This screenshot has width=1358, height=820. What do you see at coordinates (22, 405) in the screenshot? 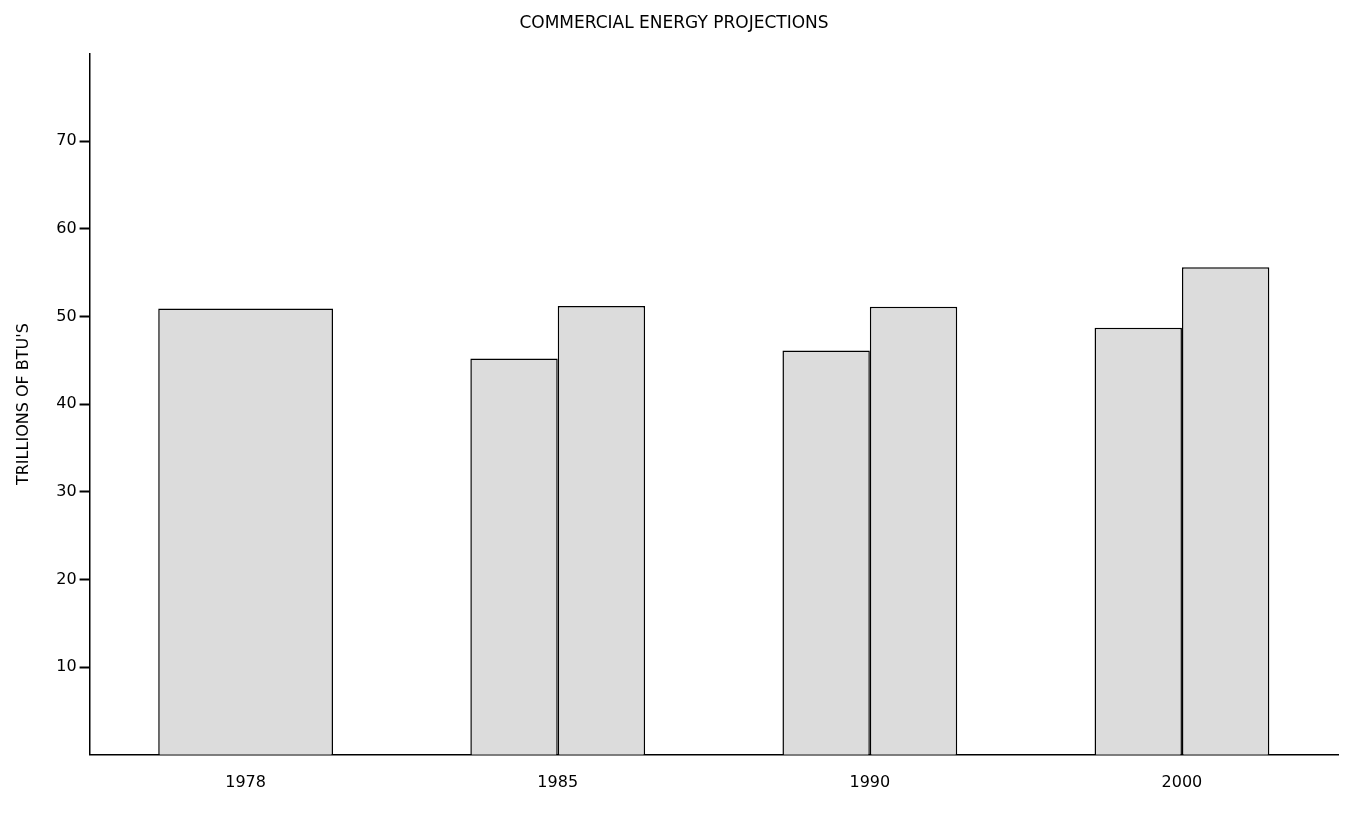
I see `y-axis-title: TRILLIONS OF BTU'S` at bounding box center [22, 405].